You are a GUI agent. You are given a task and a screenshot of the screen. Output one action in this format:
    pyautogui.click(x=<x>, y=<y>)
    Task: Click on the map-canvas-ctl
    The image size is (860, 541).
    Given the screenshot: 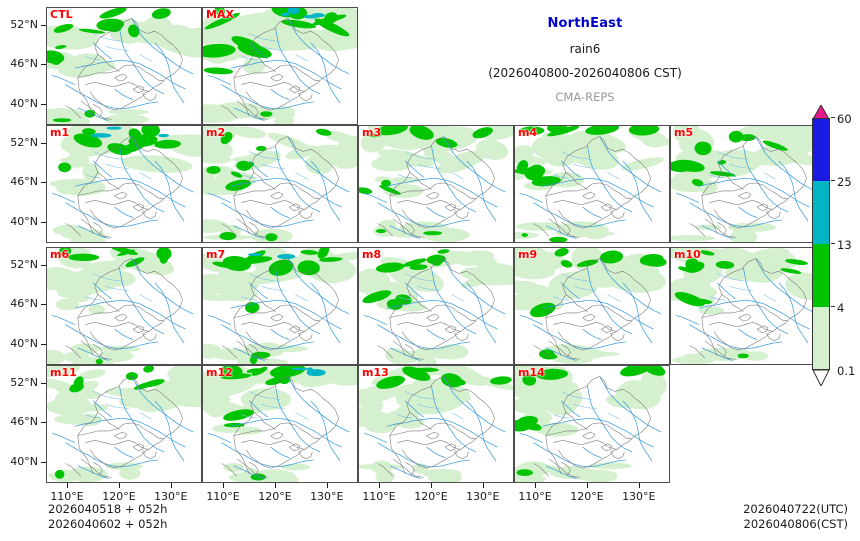 What is the action you would take?
    pyautogui.click(x=124, y=66)
    